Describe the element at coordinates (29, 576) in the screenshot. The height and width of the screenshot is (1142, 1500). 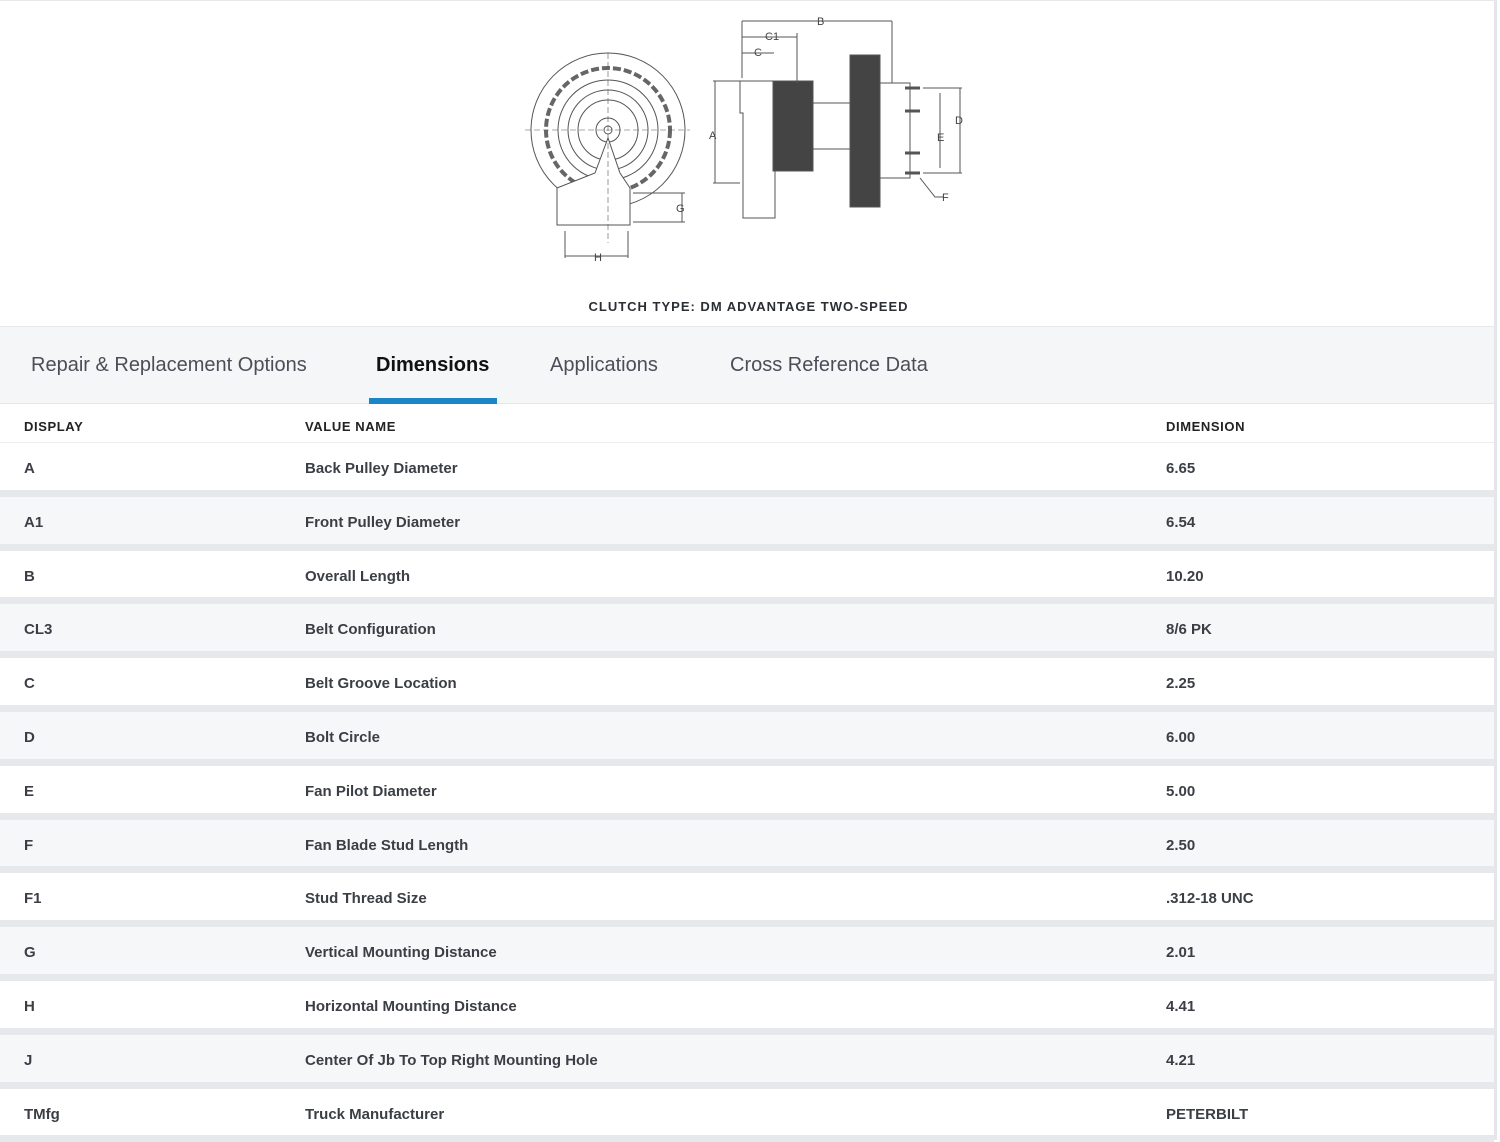
I see `cell-display: B` at that location.